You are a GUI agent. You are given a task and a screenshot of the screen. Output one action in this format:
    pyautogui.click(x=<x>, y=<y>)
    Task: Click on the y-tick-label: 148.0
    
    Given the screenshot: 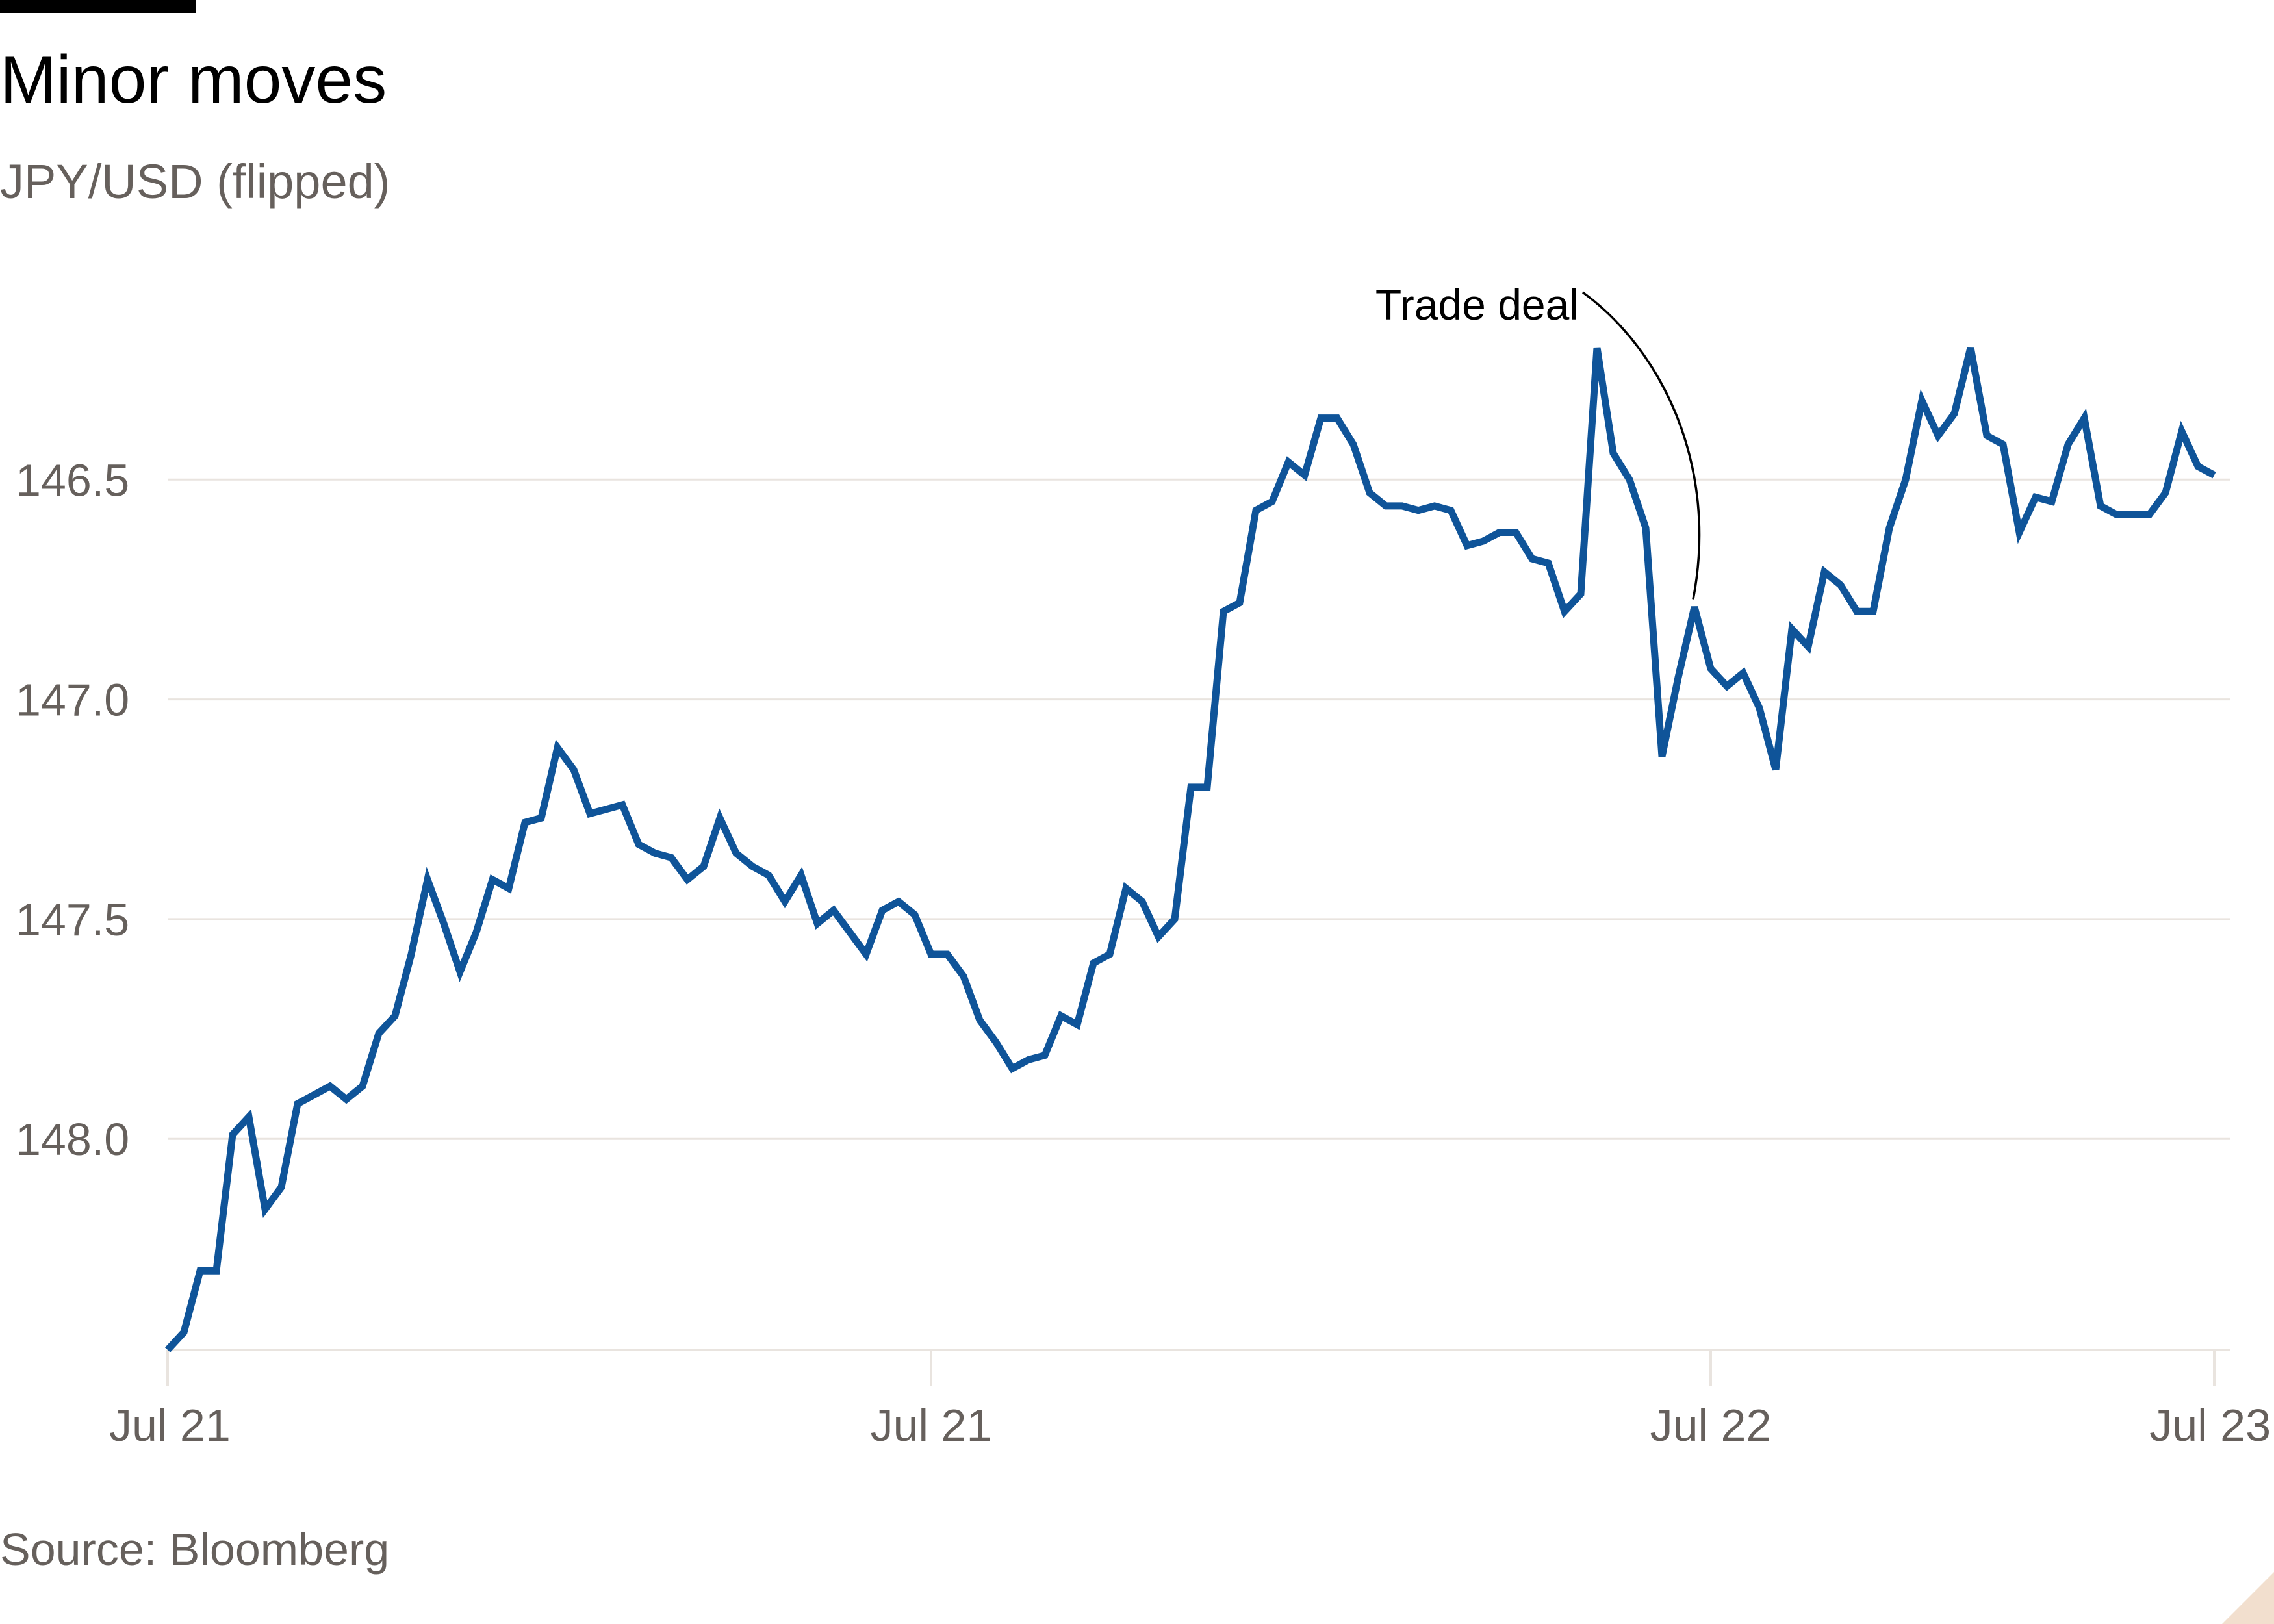 What is the action you would take?
    pyautogui.click(x=72, y=1139)
    